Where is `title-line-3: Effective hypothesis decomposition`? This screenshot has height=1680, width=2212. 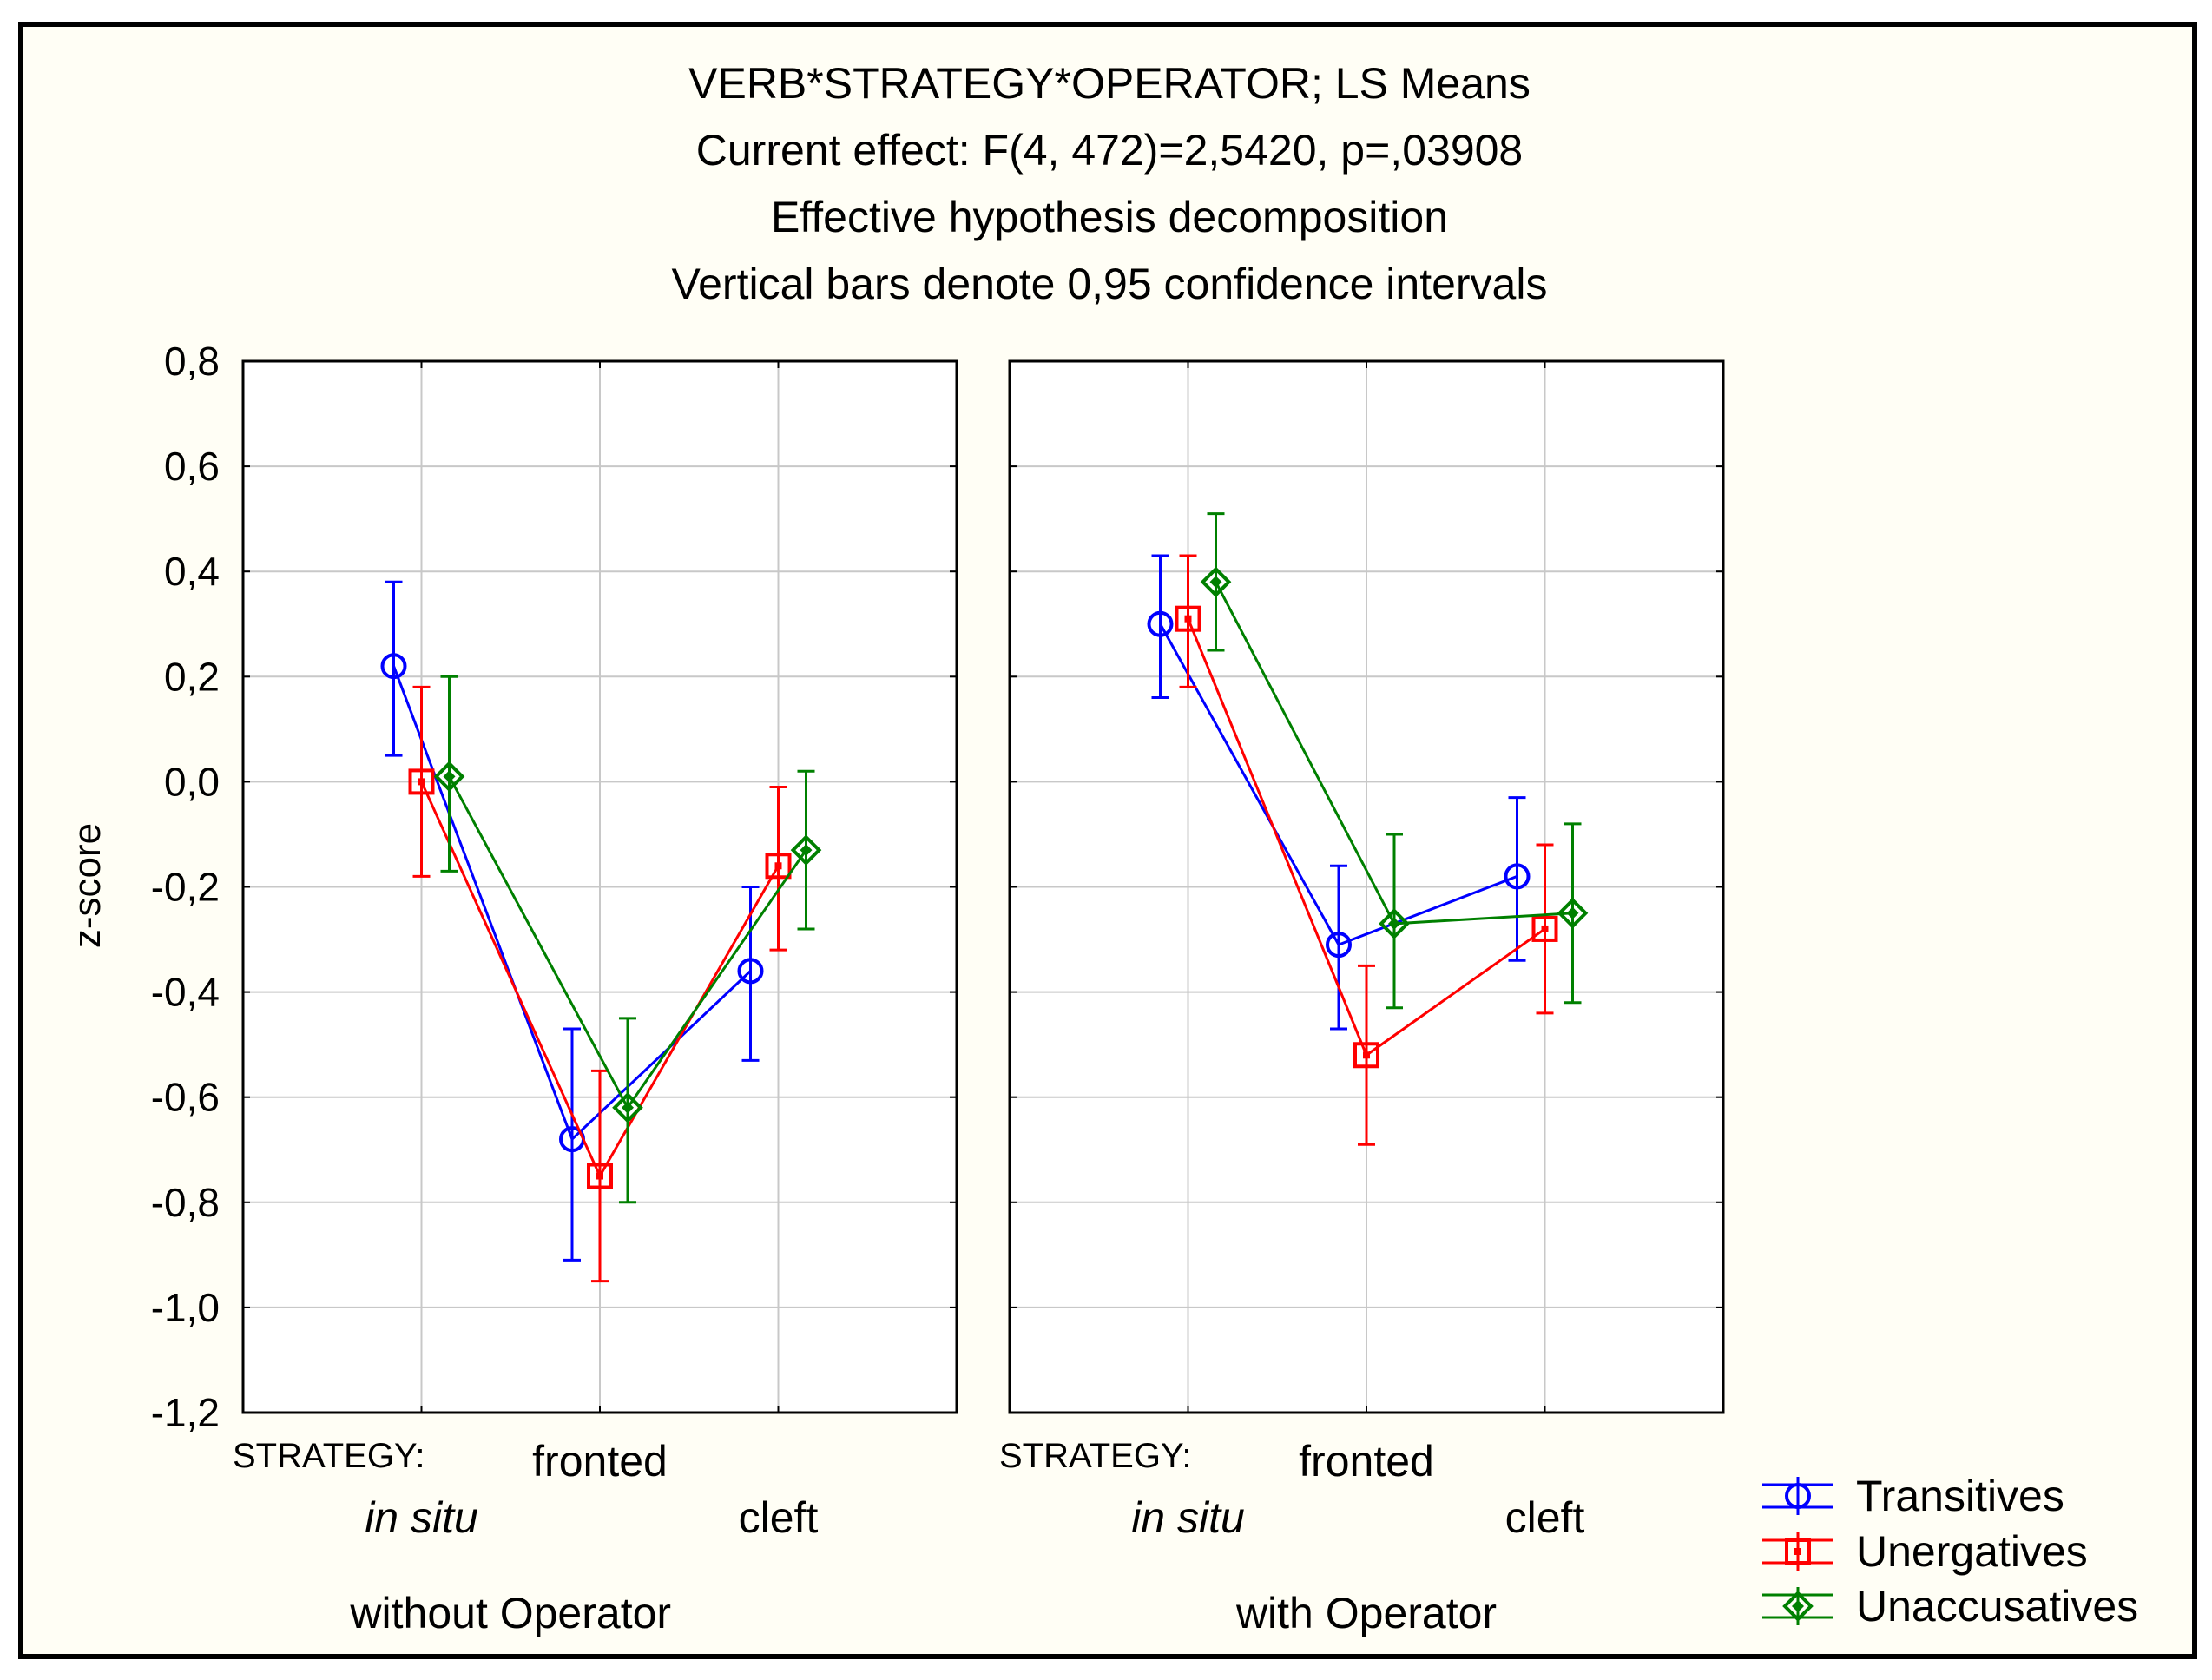 title-line-3: Effective hypothesis decomposition is located at coordinates (1109, 217).